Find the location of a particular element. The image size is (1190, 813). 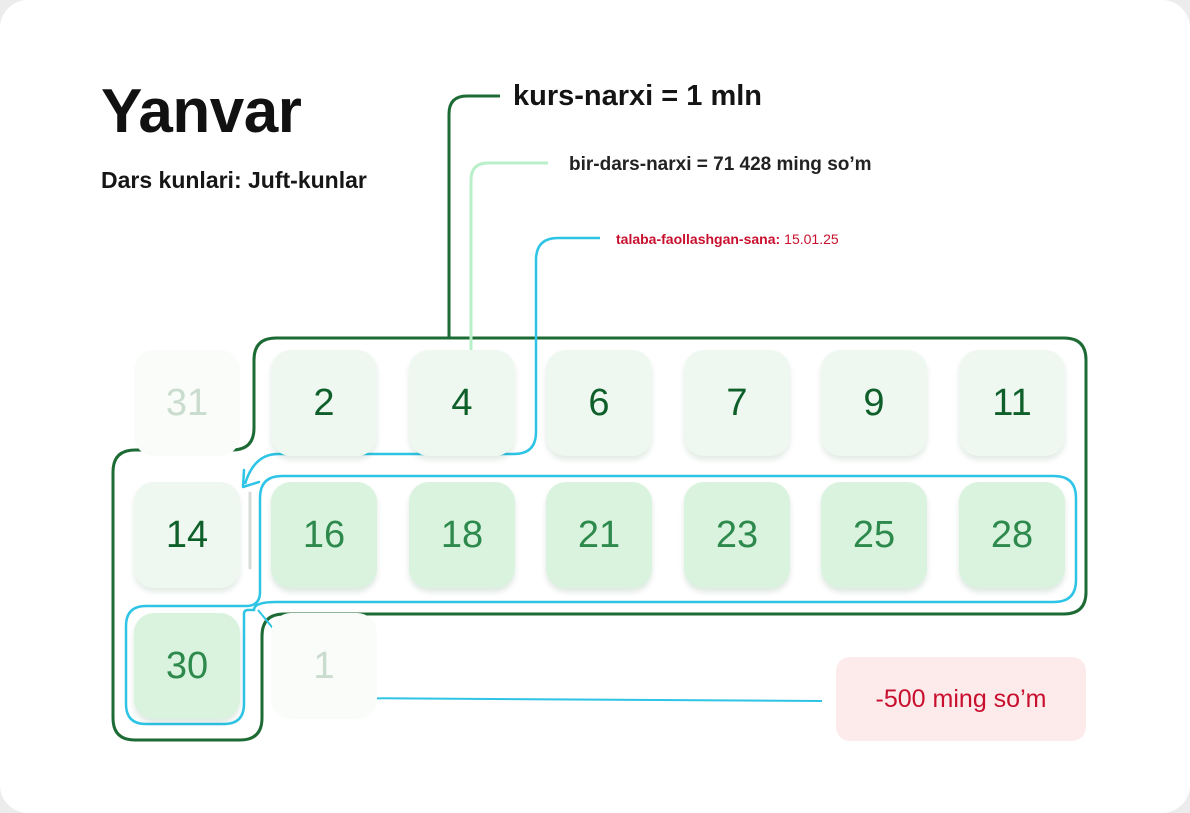

course-price-bracket is located at coordinates (473, 215).